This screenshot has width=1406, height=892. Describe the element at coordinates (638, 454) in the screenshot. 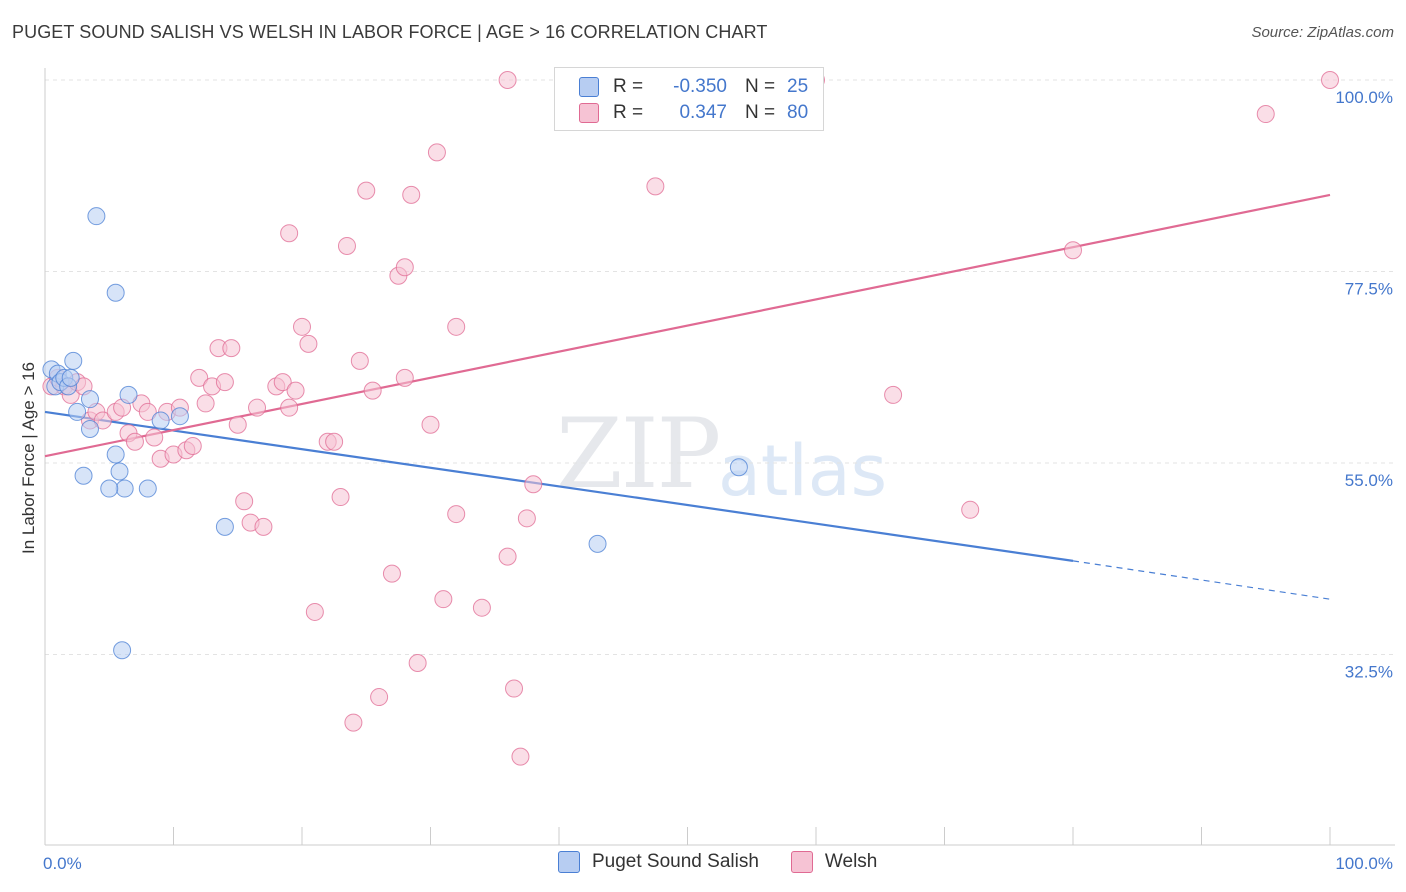

I see `watermark-zip: ZIP` at that location.